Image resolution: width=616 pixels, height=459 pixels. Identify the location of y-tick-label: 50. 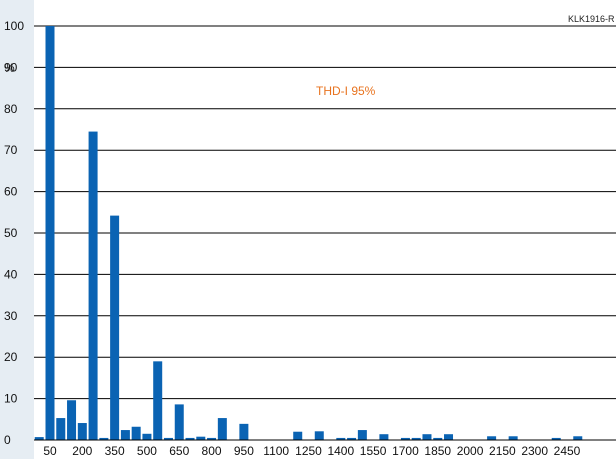
(11, 233).